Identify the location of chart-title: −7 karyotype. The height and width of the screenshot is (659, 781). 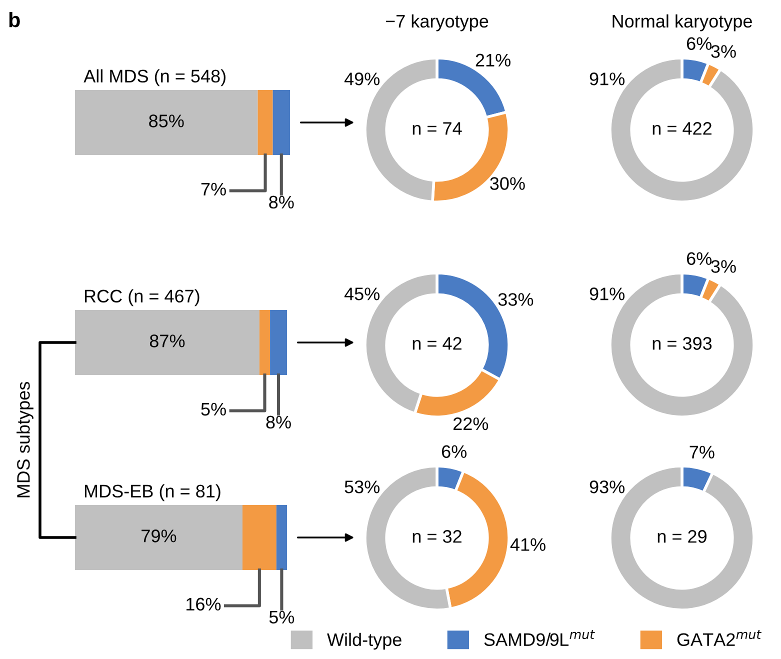
(437, 23).